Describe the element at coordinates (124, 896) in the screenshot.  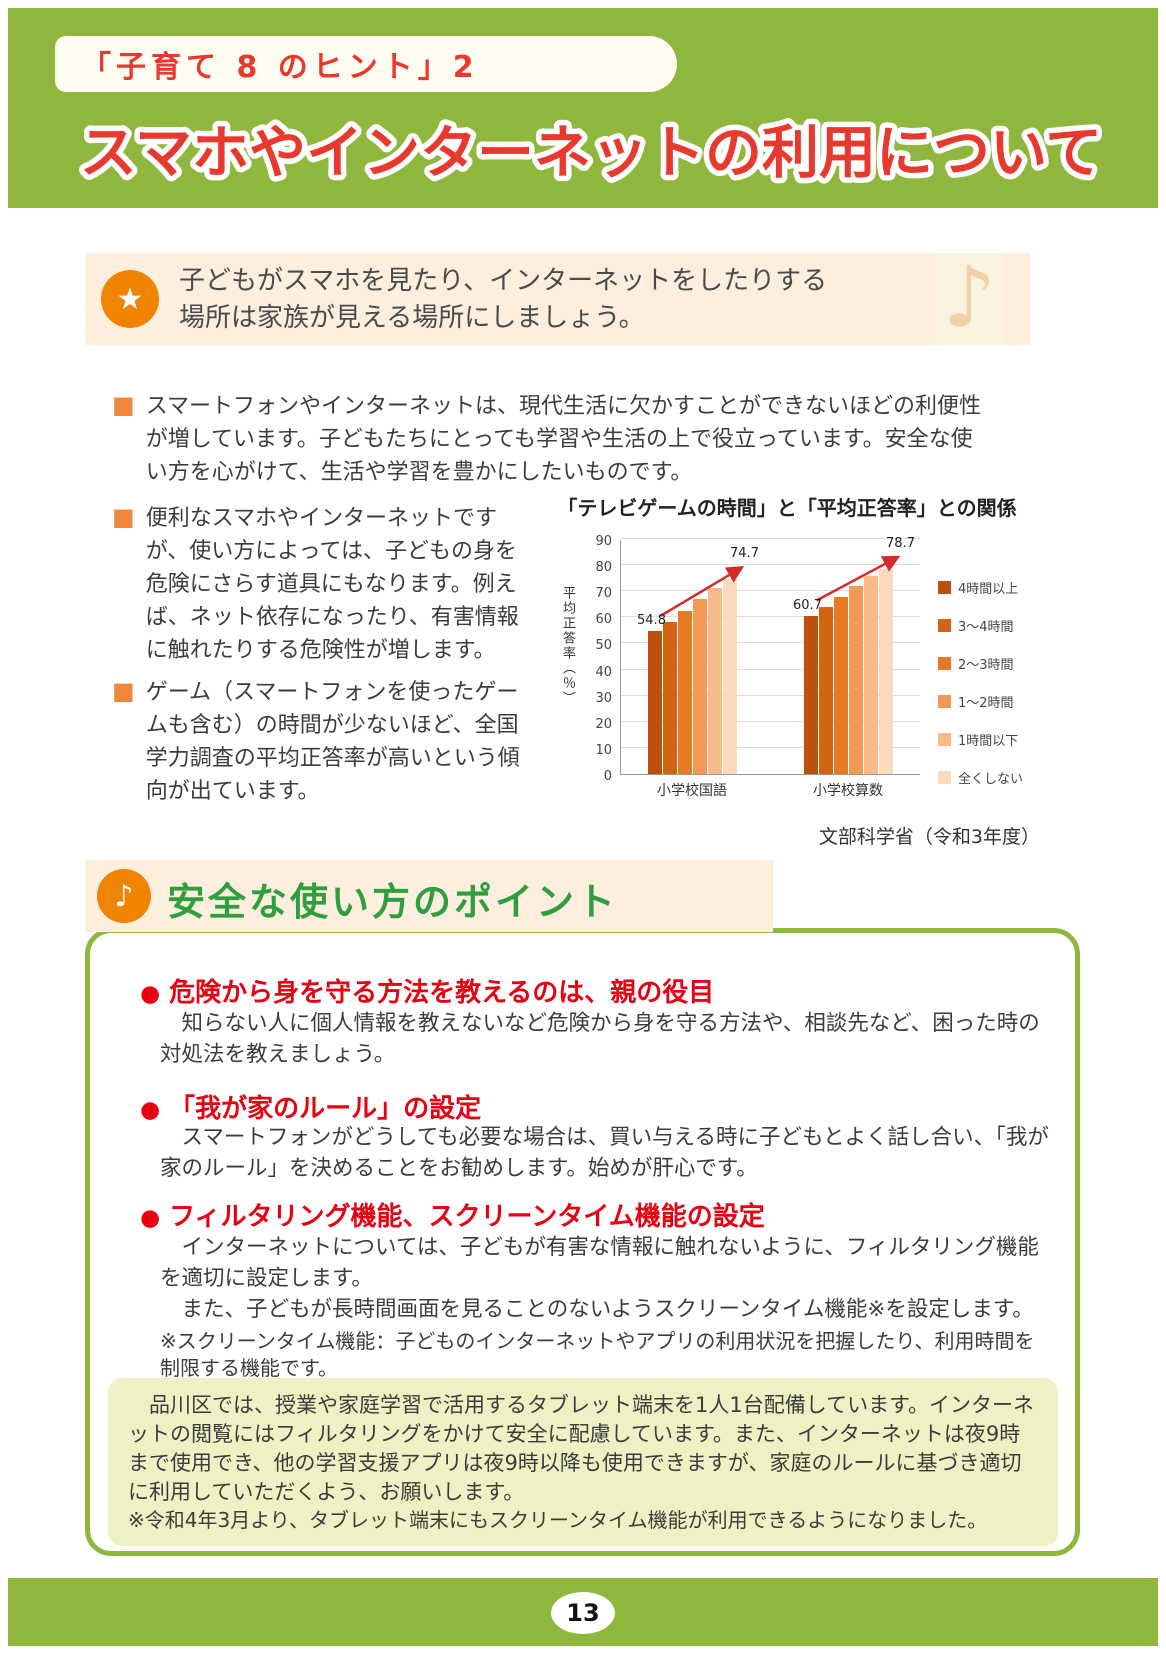
I see `music-note-icon: ♪` at that location.